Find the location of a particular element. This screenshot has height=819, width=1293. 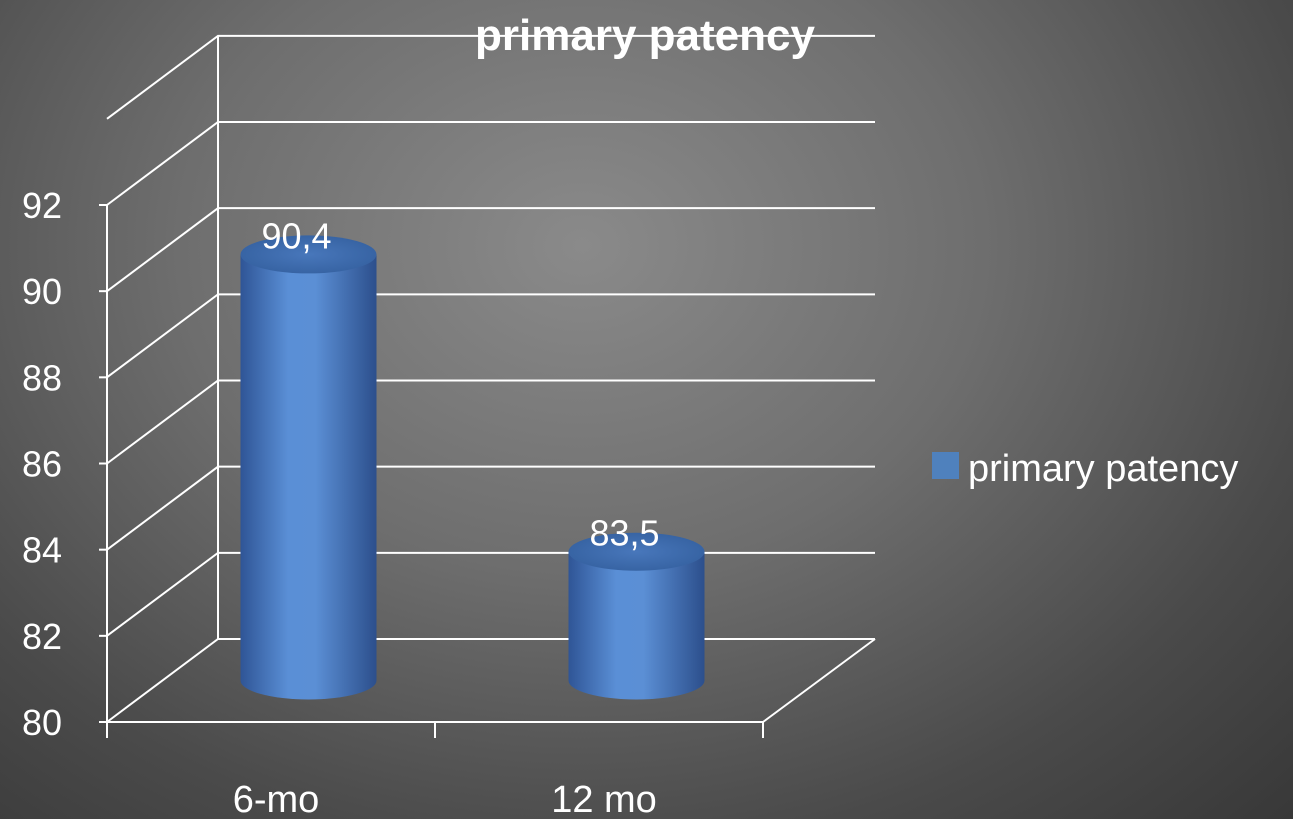

legend-swatch is located at coordinates (945, 465).